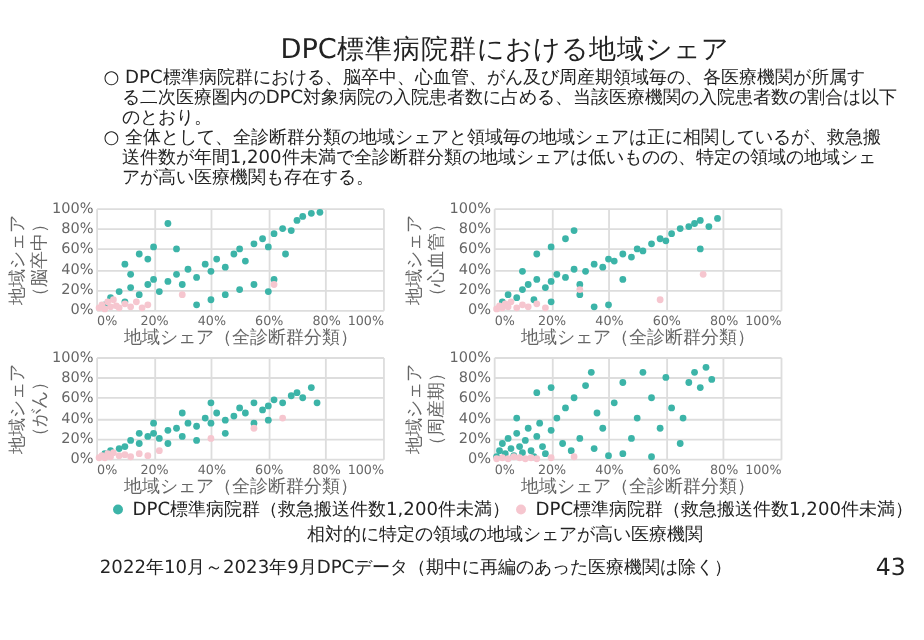  What do you see at coordinates (426, 260) in the screenshot?
I see `y-axis-title: 地域シェア（心血管）` at bounding box center [426, 260].